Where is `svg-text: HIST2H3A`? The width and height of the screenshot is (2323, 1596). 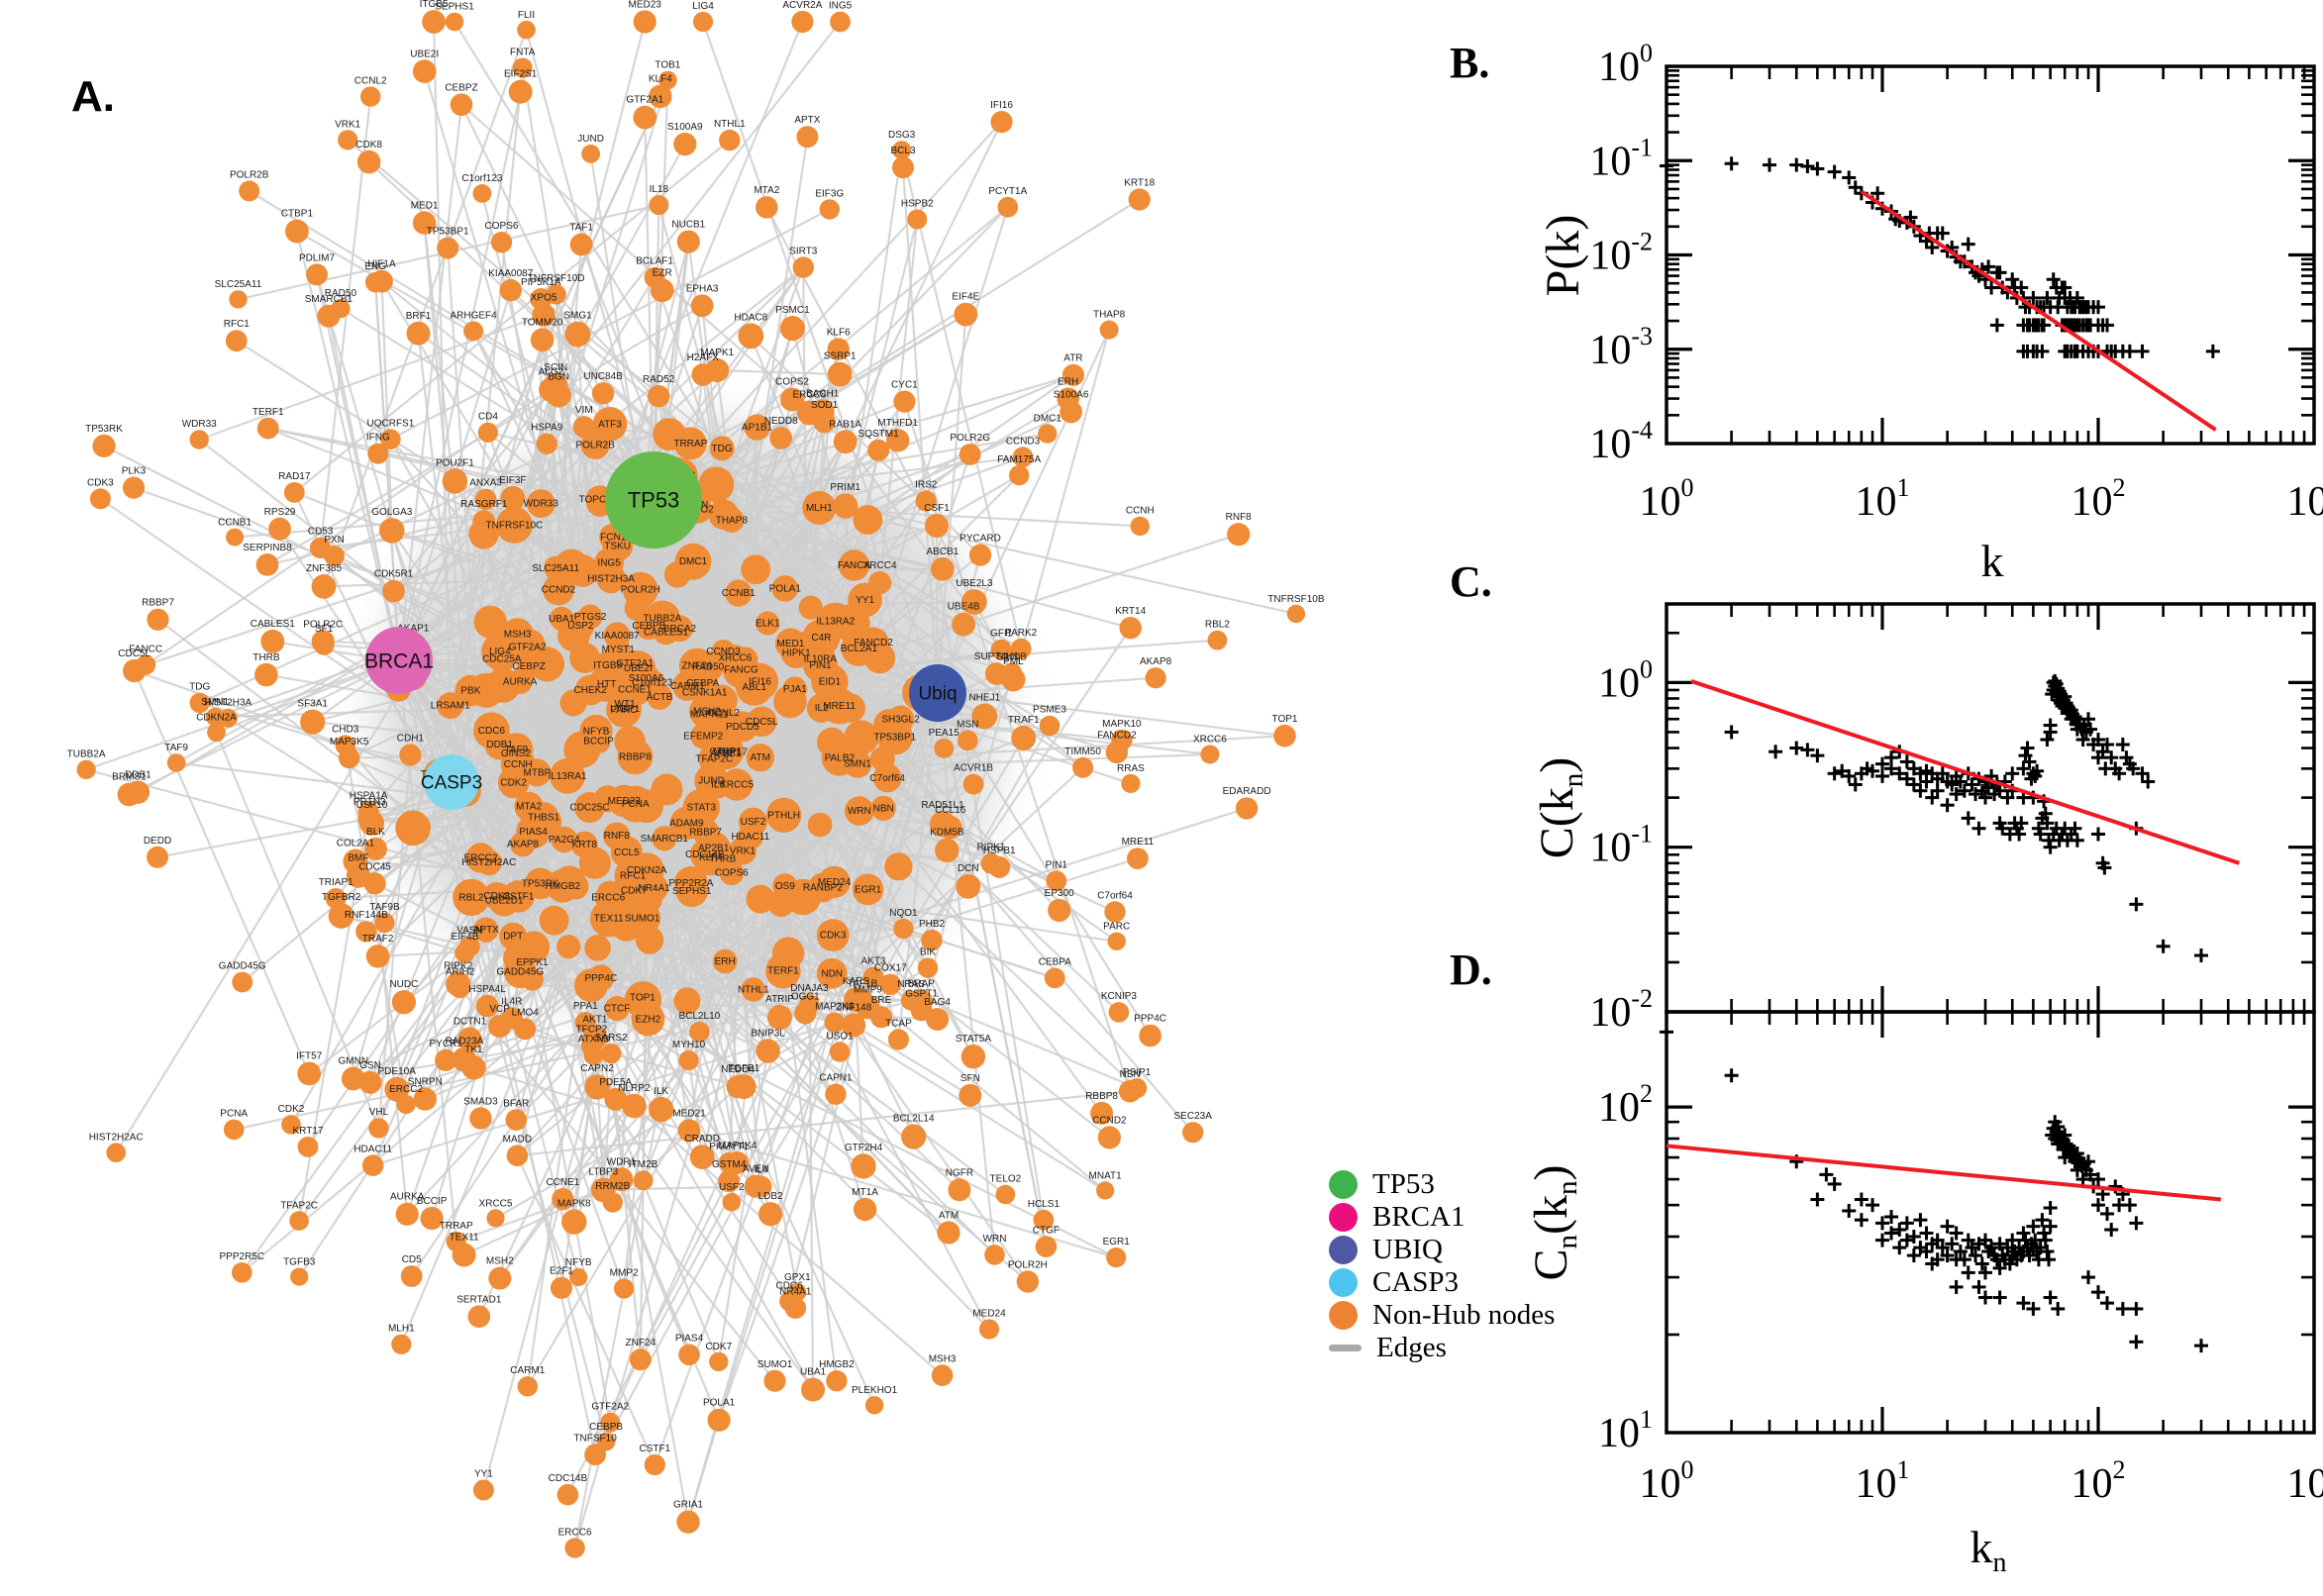 svg-text: HIST2H3A is located at coordinates (228, 703).